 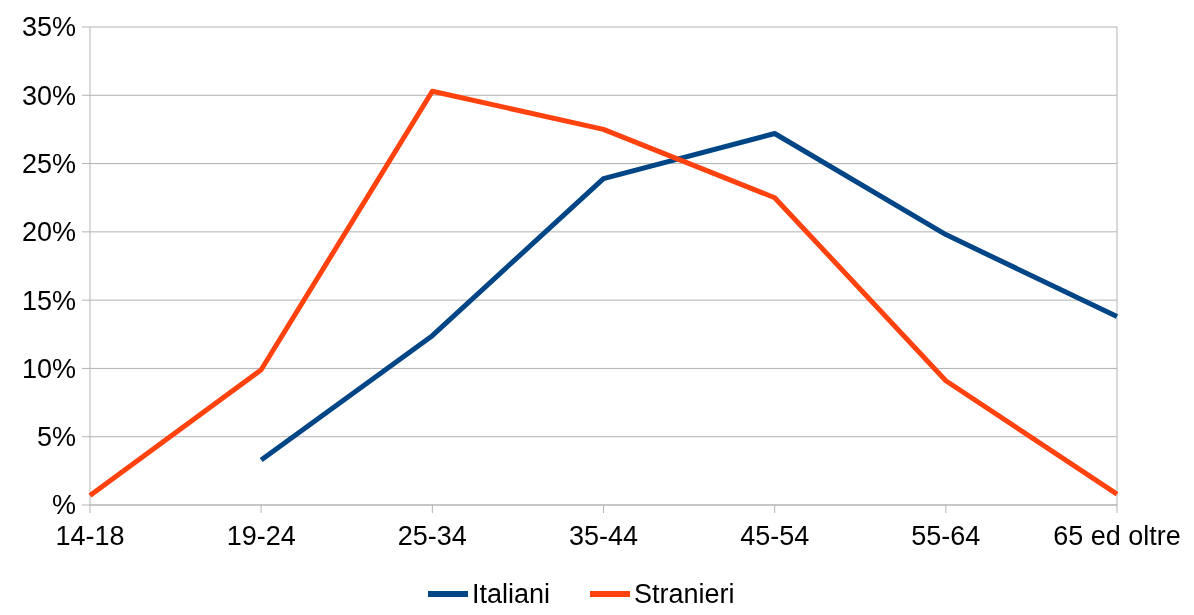 What do you see at coordinates (48, 300) in the screenshot?
I see `y-tick-label: 15%` at bounding box center [48, 300].